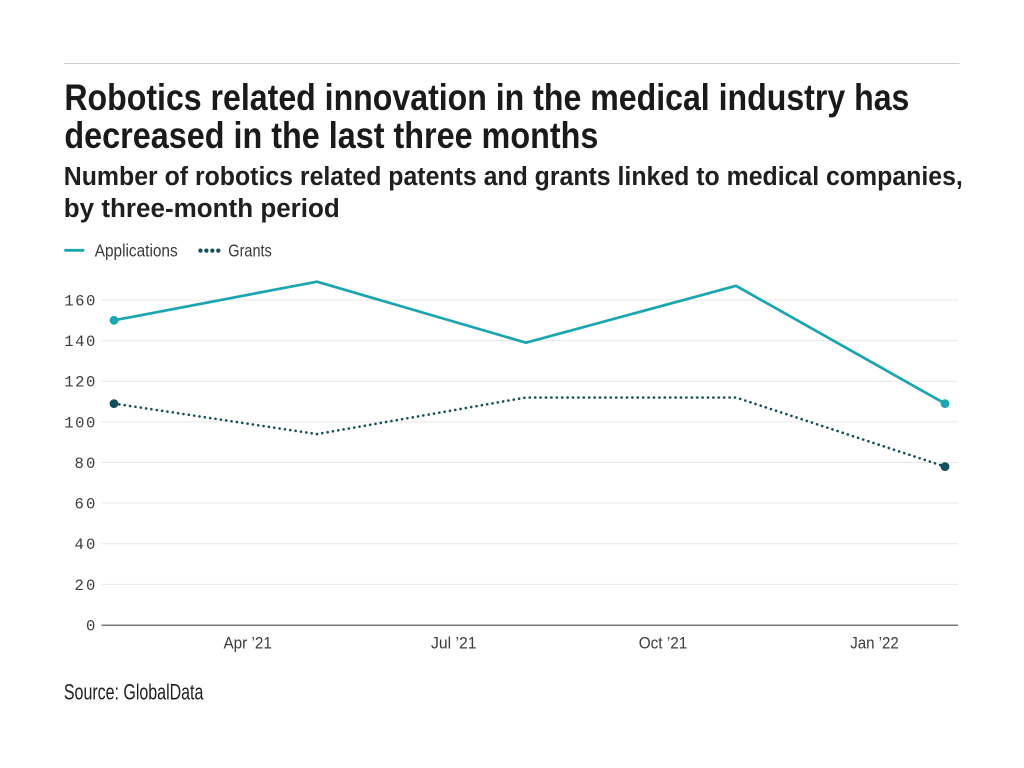 The image size is (1024, 768). Describe the element at coordinates (663, 643) in the screenshot. I see `svg-text: Oct ’21` at that location.